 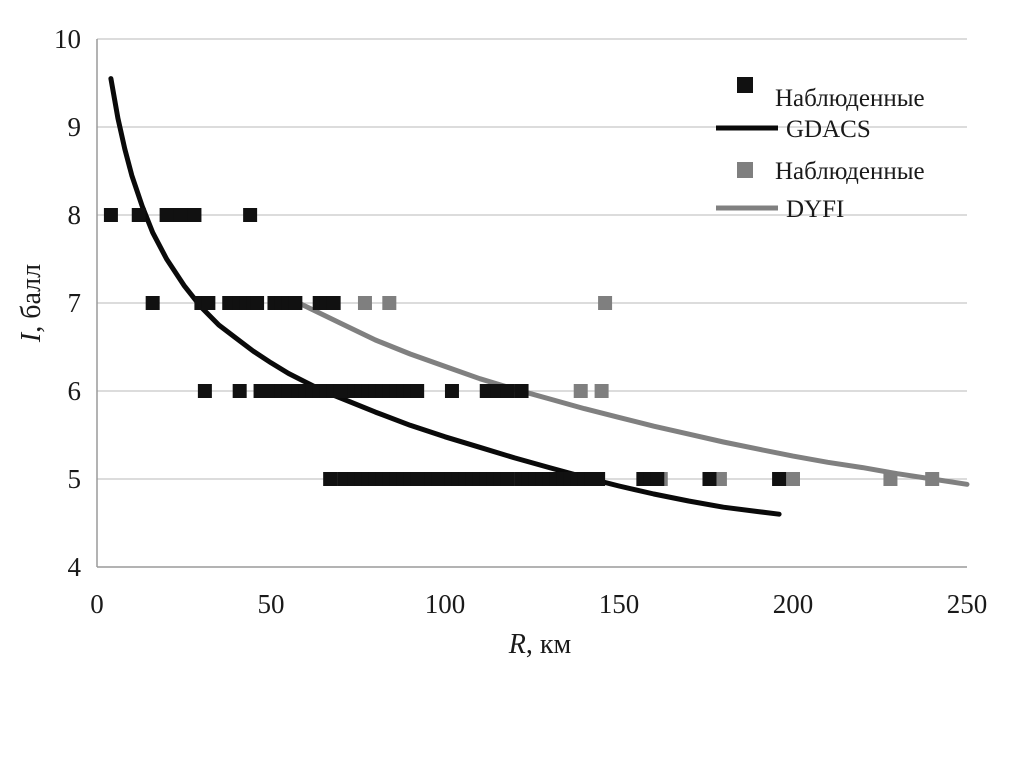 What do you see at coordinates (850, 171) in the screenshot?
I see `legend-label-observed-dyfi: Наблюденные` at bounding box center [850, 171].